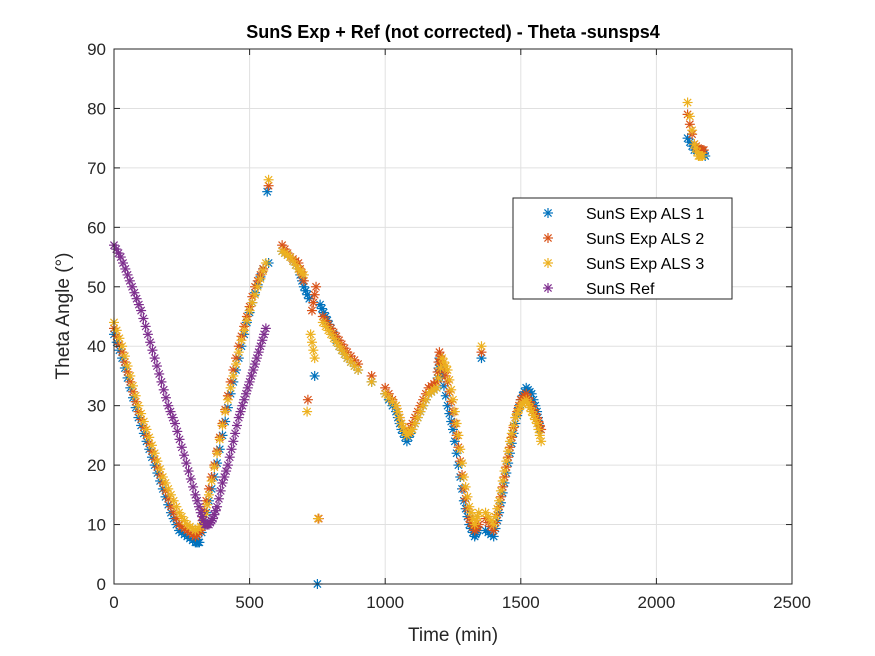 The width and height of the screenshot is (875, 656). Describe the element at coordinates (96, 49) in the screenshot. I see `y-tick-label: 90` at that location.